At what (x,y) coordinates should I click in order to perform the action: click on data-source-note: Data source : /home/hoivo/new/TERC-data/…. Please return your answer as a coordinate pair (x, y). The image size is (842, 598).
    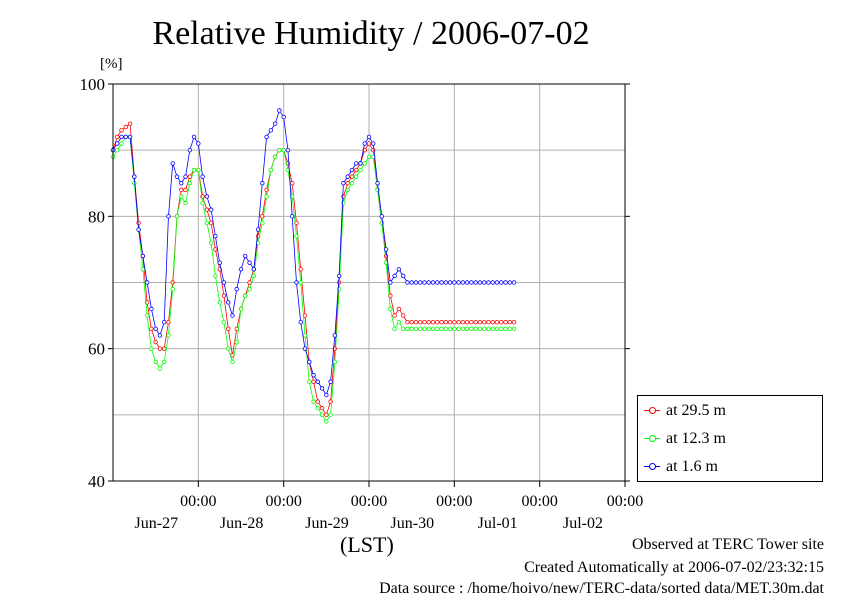
    Looking at the image, I should click on (601, 588).